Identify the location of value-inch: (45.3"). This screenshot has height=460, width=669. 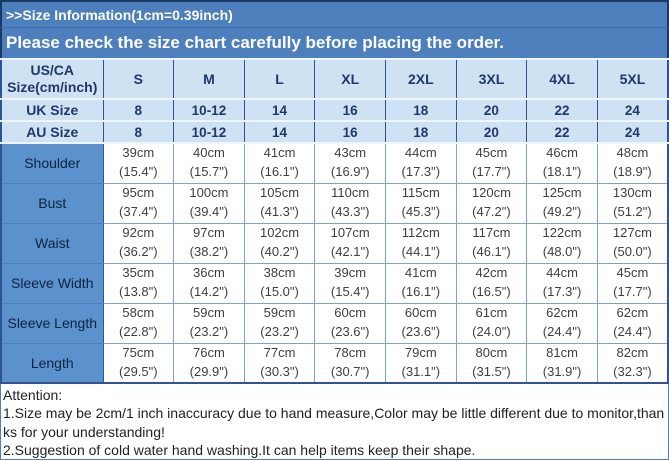
(421, 211).